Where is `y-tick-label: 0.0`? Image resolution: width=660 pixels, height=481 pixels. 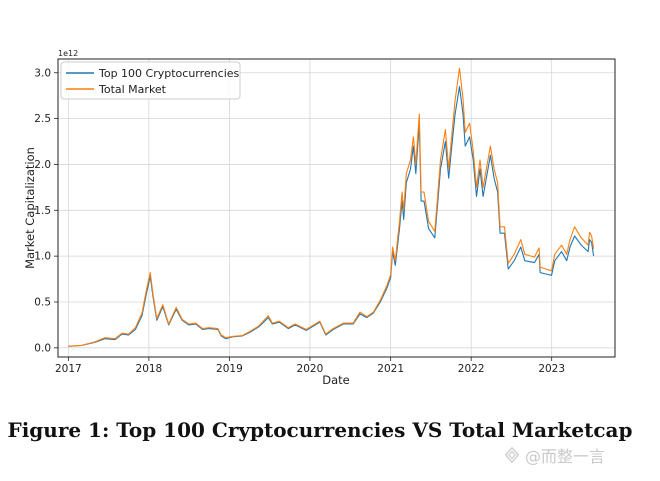
y-tick-label: 0.0 is located at coordinates (42, 348).